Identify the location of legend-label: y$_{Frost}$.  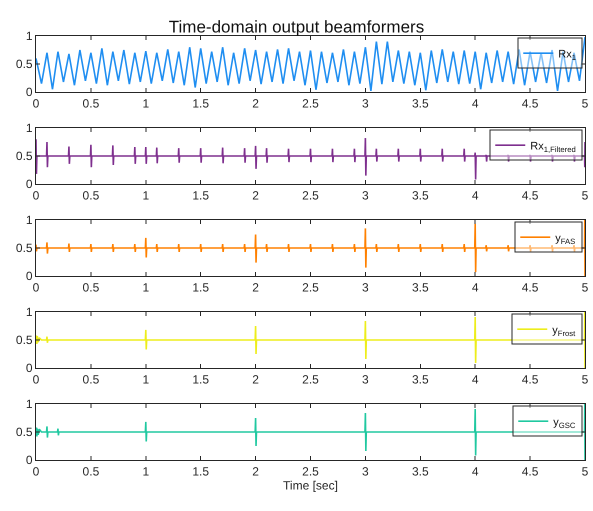
(564, 331).